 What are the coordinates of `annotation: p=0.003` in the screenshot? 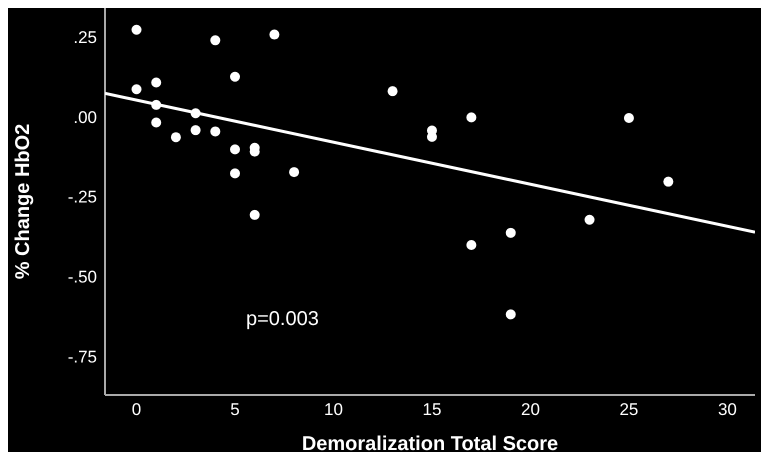 It's located at (282, 319).